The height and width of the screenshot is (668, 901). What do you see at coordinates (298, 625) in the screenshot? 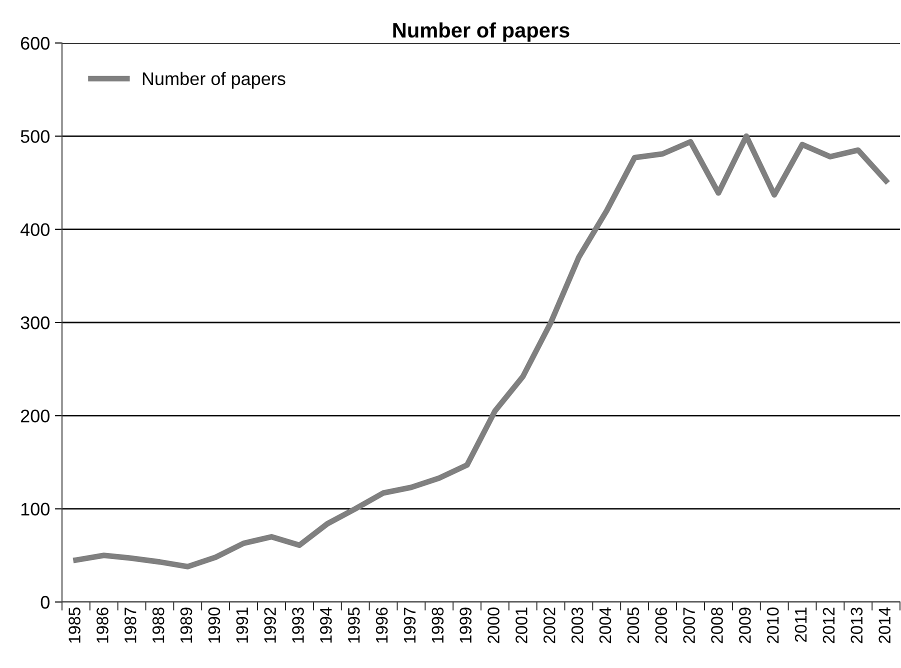
I see `x-tick-label: 1993` at bounding box center [298, 625].